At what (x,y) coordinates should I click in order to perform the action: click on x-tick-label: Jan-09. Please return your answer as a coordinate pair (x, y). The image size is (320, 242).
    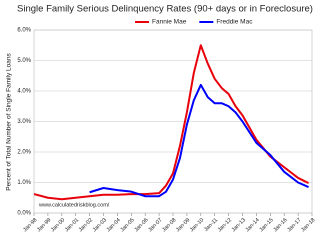
    Looking at the image, I should click on (183, 225).